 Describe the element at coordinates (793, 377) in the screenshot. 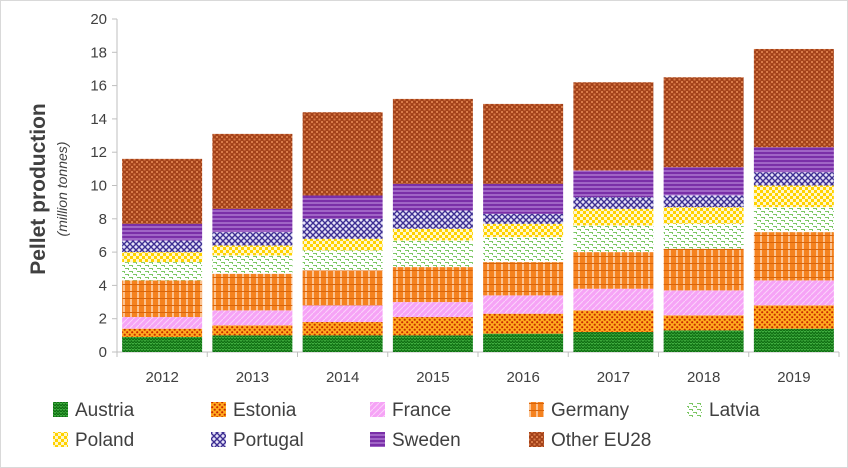

I see `x-tick-label: 2019` at that location.